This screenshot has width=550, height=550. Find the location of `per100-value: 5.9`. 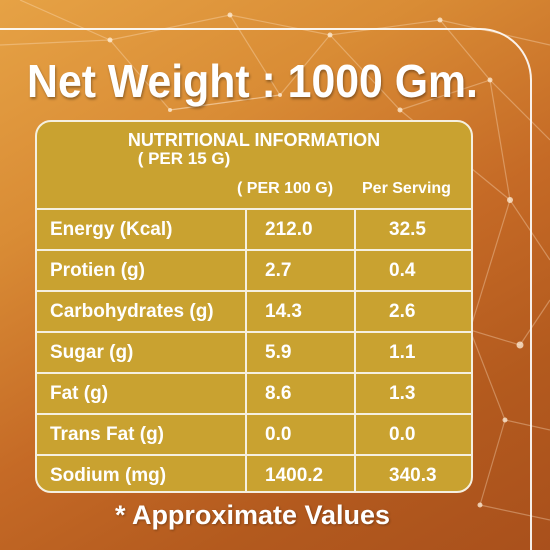

per100-value: 5.9 is located at coordinates (278, 352).